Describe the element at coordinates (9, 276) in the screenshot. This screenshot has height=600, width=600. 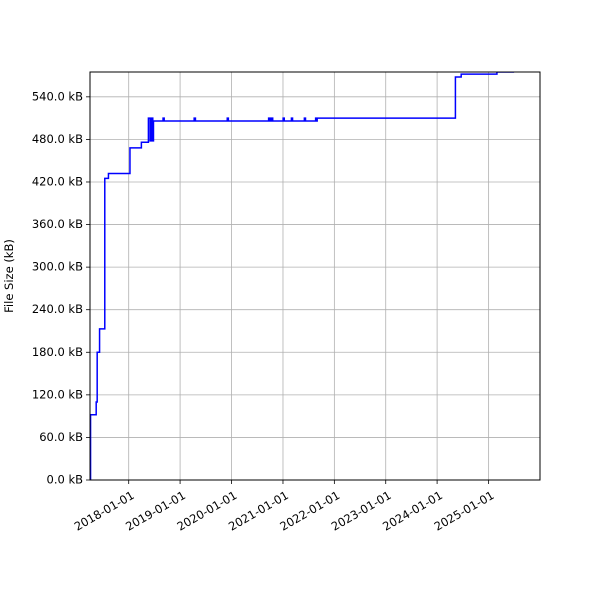
I see `y-axis-title: File Size (kB)` at that location.